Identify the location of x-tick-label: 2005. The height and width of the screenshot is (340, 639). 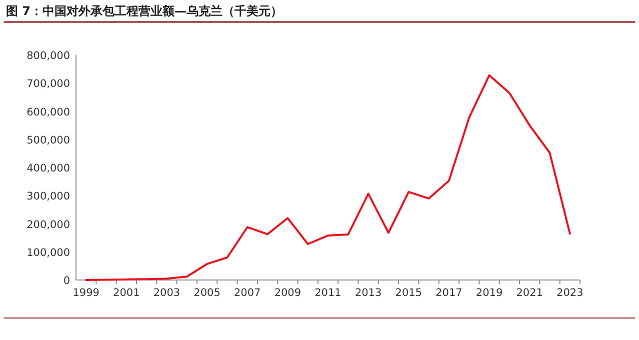
(207, 293).